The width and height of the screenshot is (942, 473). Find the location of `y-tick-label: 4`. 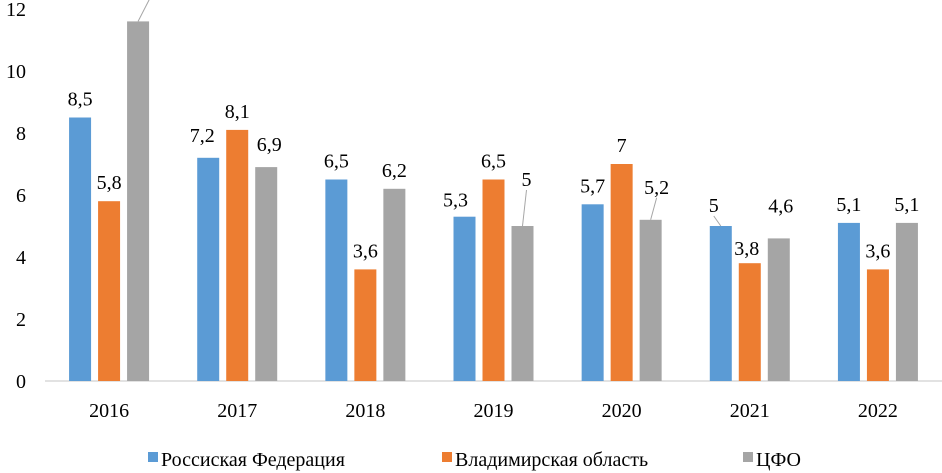

y-tick-label: 4 is located at coordinates (21, 258).